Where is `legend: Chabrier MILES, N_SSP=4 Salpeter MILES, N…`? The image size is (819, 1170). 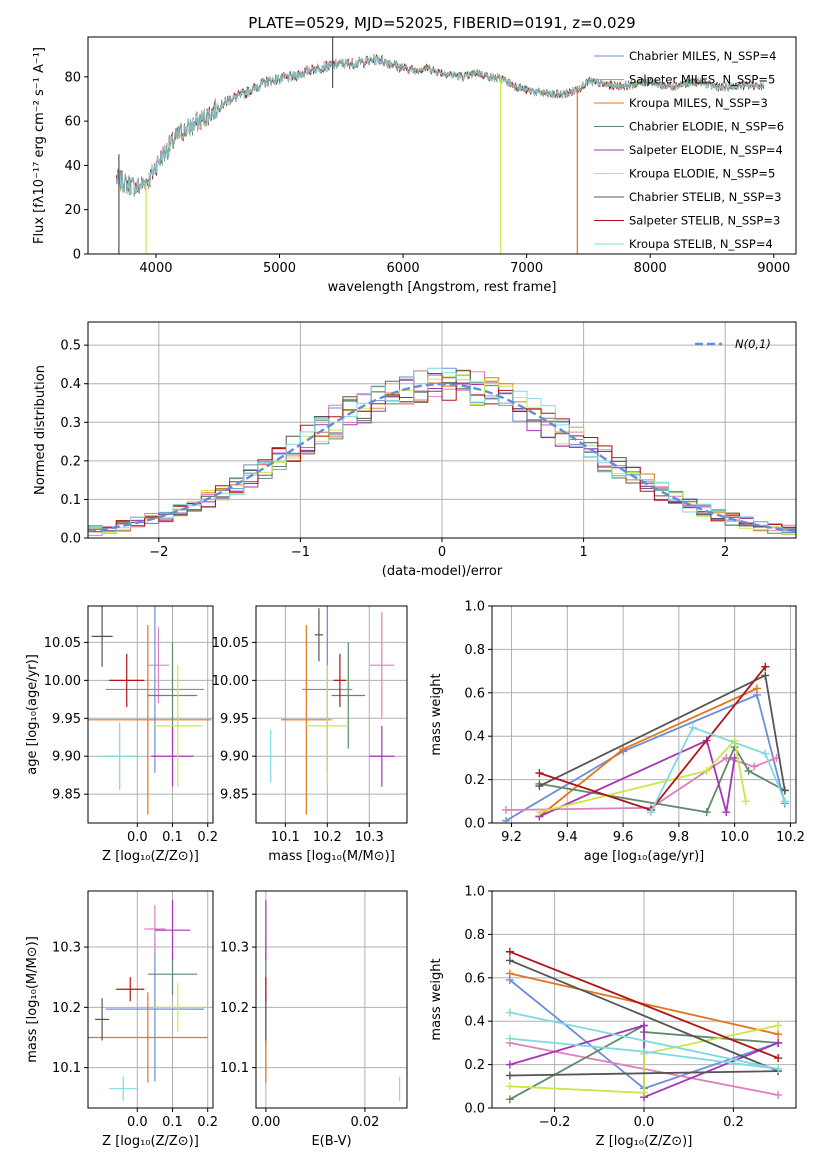 legend: Chabrier MILES, N_SSP=4 Salpeter MILES, N… is located at coordinates (689, 150).